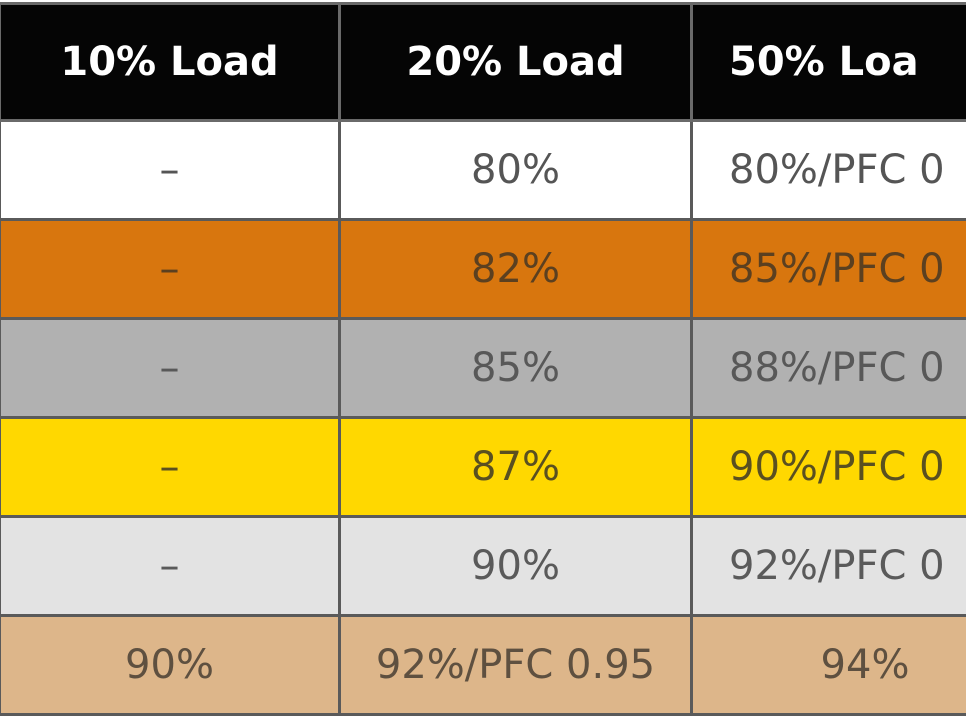 This screenshot has height=724, width=966. I want to click on table-row: –80% 80%/PFC 0, so click(483, 170).